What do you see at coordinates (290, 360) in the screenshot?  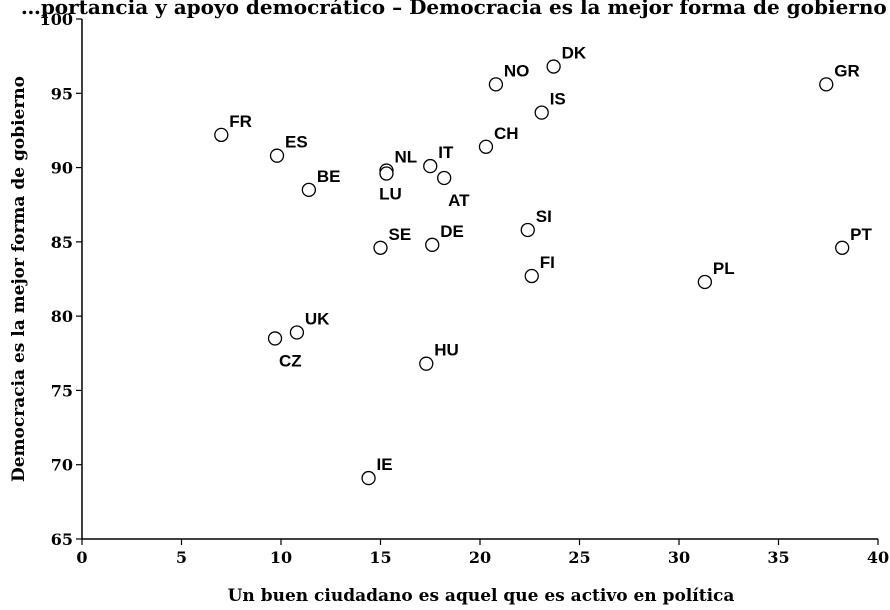 I see `point-label-cz: CZ` at bounding box center [290, 360].